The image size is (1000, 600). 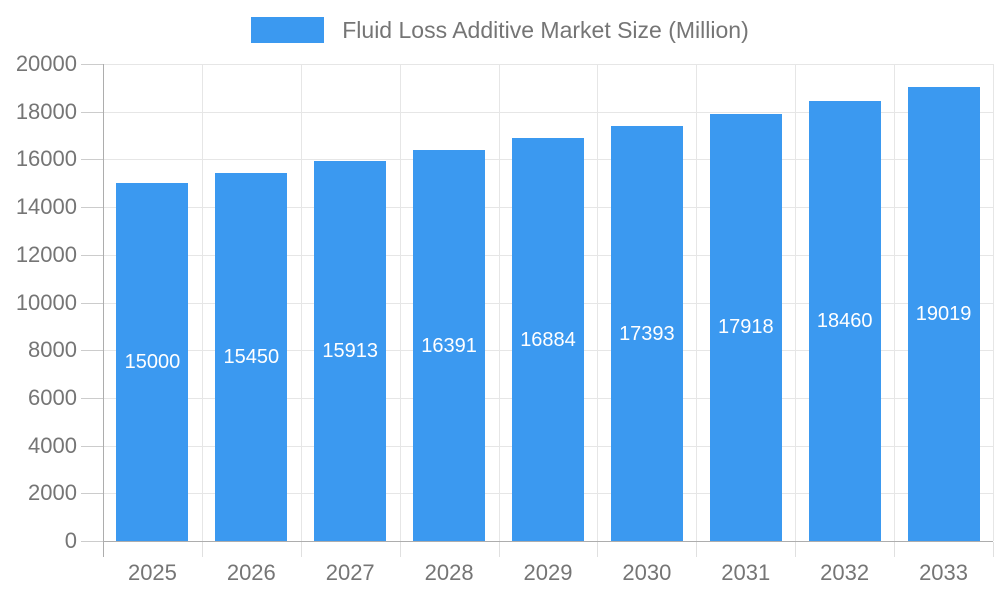 What do you see at coordinates (52, 397) in the screenshot?
I see `y-axis-label-6000: 6000` at bounding box center [52, 397].